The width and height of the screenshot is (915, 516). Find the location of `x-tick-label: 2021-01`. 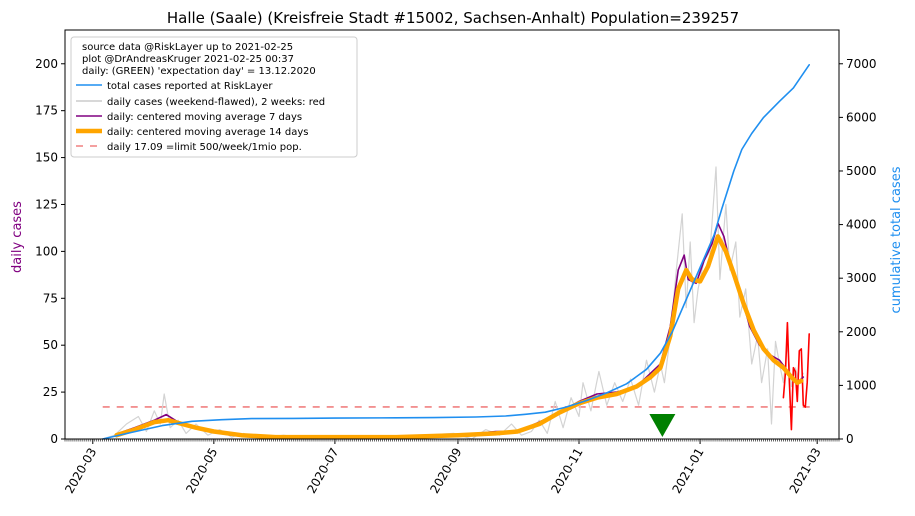

x-tick-label: 2021-01 is located at coordinates (687, 471).